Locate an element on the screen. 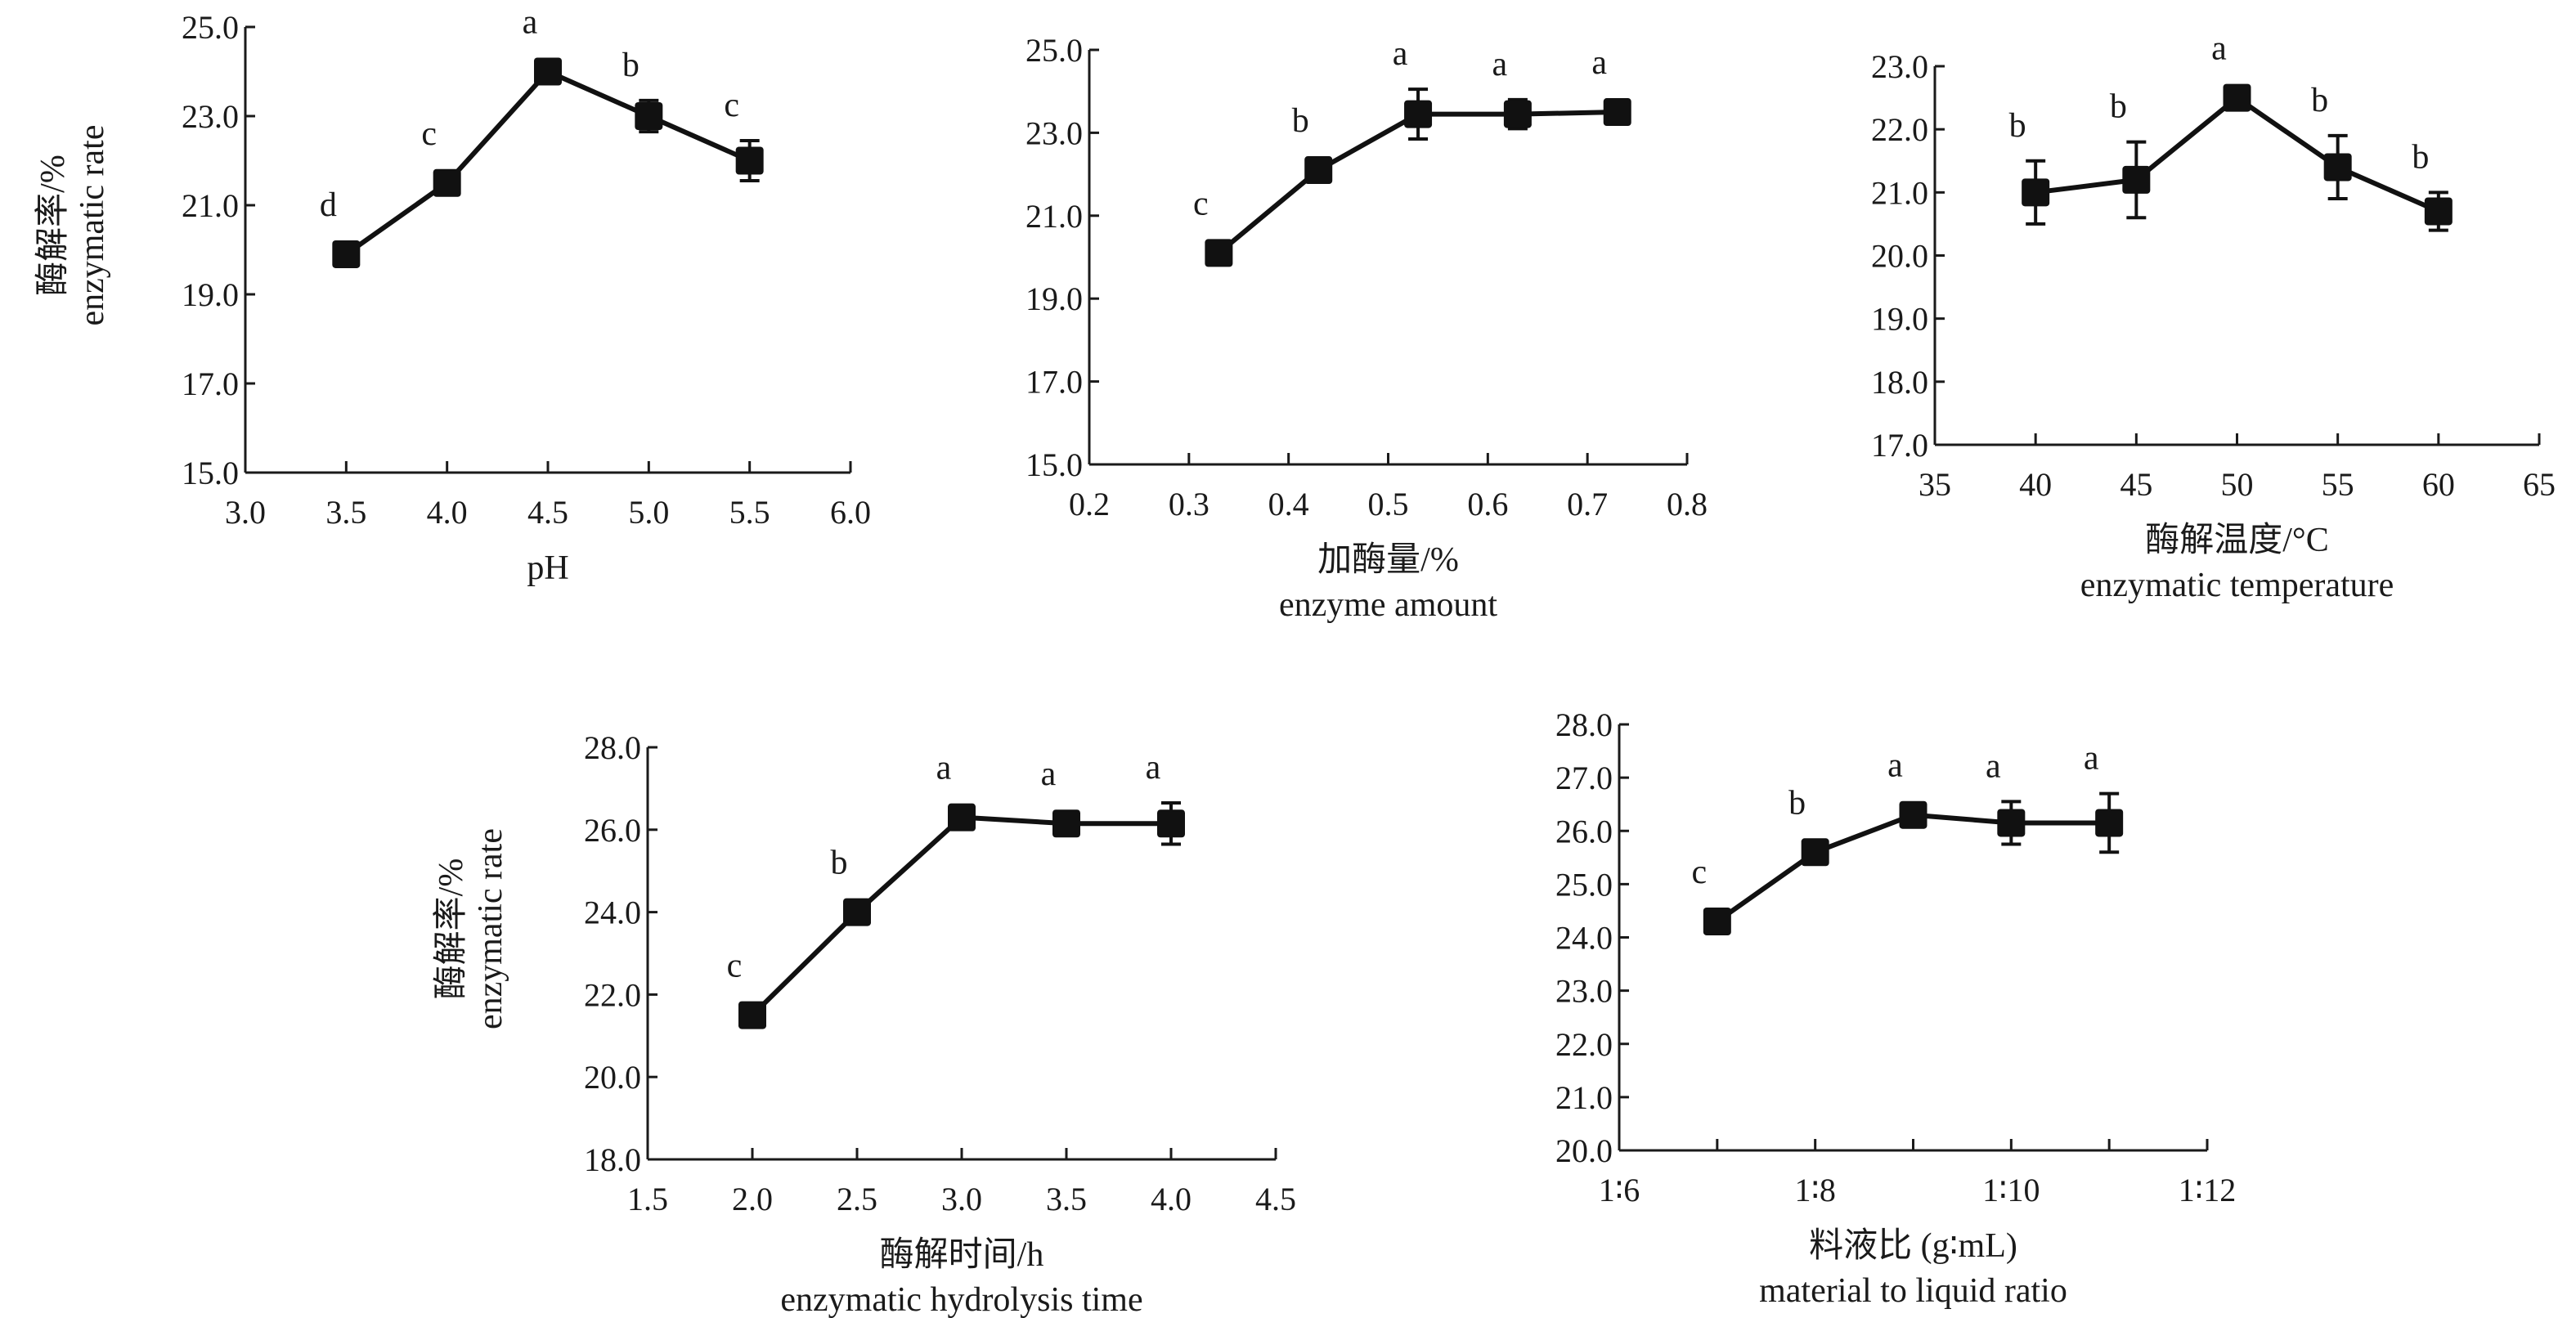 Image resolution: width=2576 pixels, height=1318 pixels. x-tick-label: 50 is located at coordinates (2237, 484).